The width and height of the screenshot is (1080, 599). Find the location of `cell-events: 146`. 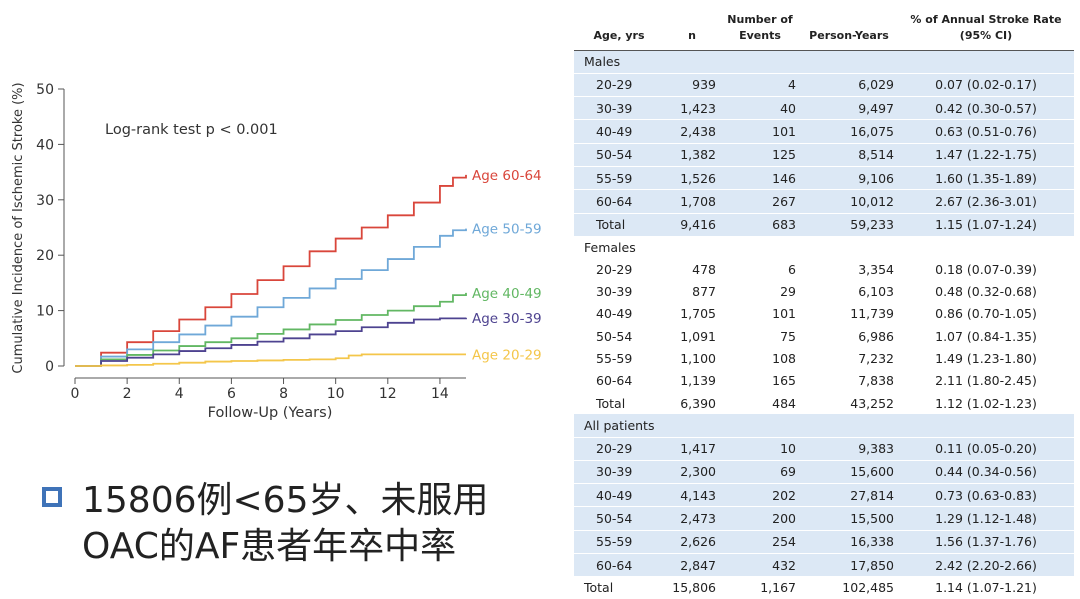

cell-events: 146 is located at coordinates (760, 177).